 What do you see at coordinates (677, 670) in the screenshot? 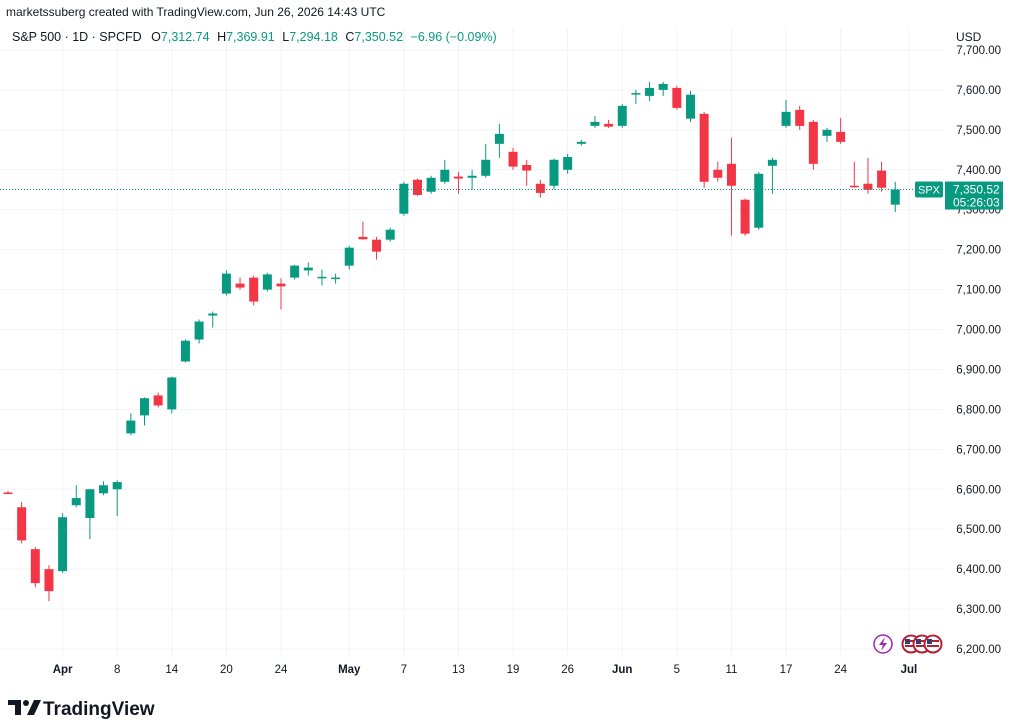
I see `date-tick-label: 5` at bounding box center [677, 670].